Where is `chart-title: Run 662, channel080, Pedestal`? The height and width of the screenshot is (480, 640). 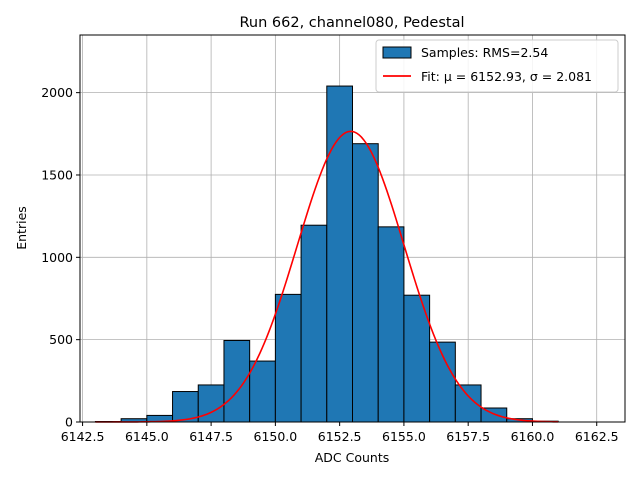
chart-title: Run 662, channel080, Pedestal is located at coordinates (351, 23).